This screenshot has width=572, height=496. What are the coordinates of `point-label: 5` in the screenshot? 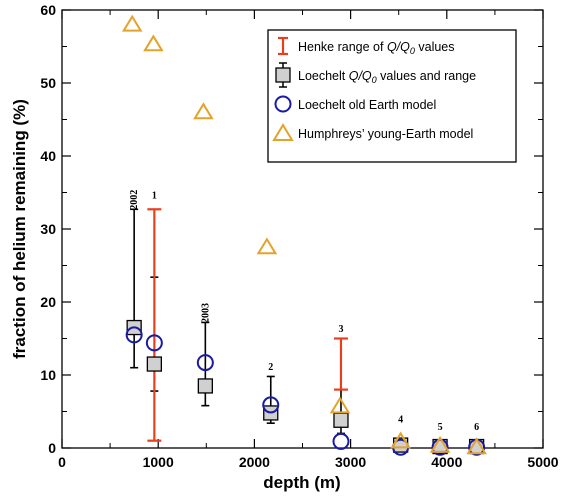 It's located at (440, 427).